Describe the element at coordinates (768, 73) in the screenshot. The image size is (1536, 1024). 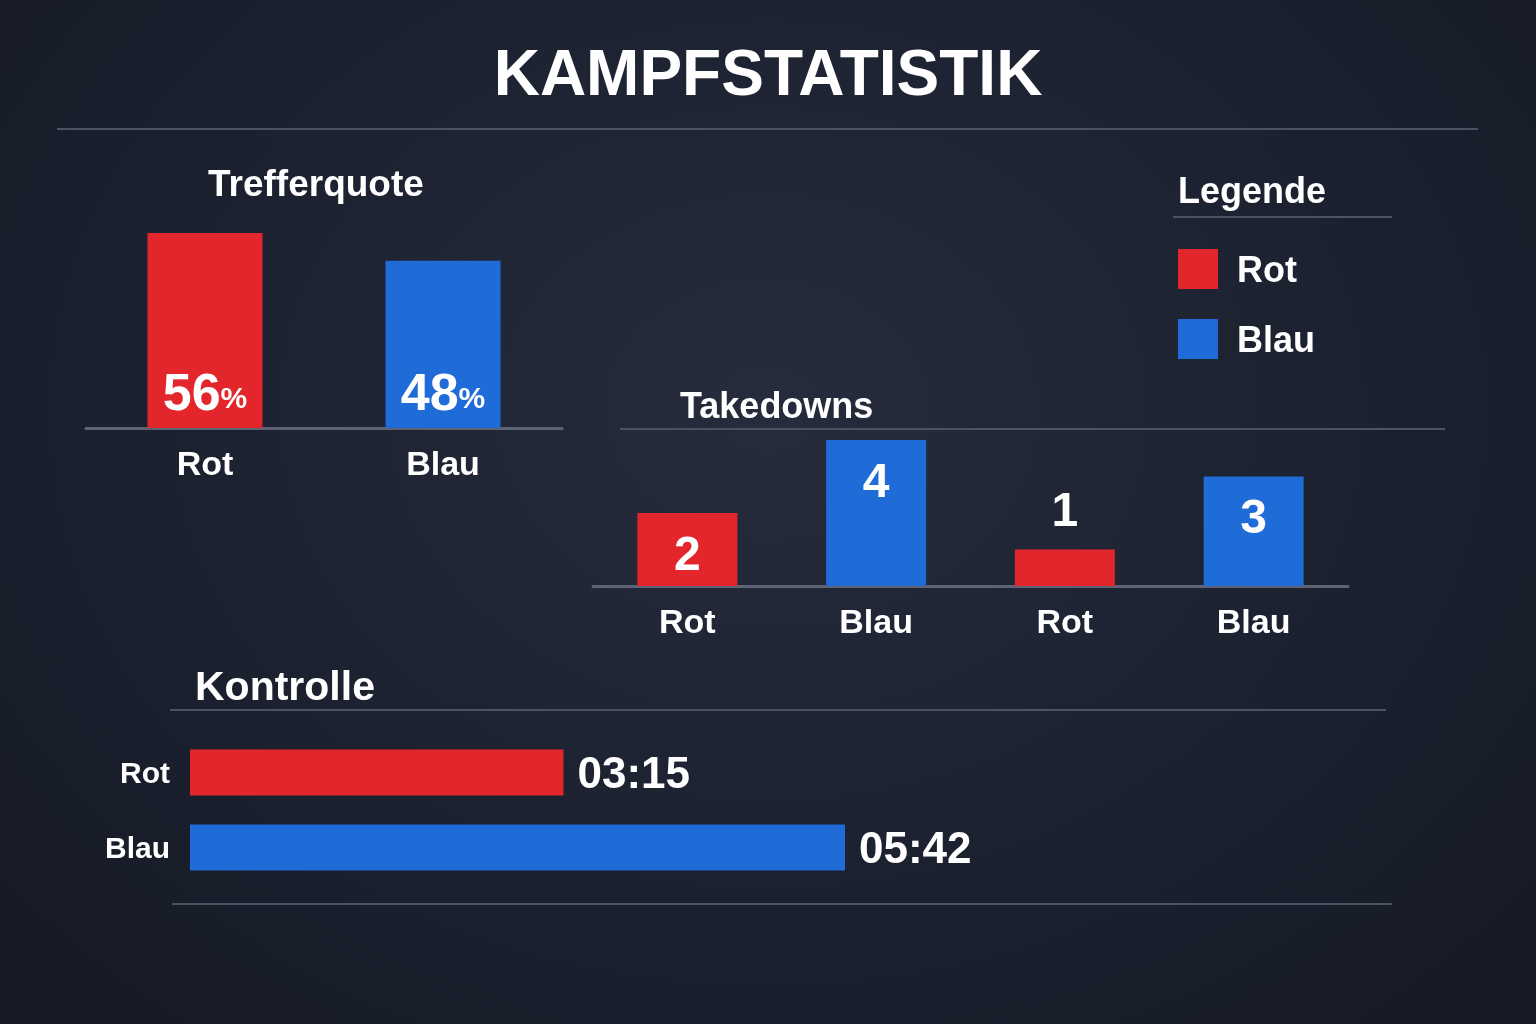
I see `text: KAMPFSTATISTIK` at that location.